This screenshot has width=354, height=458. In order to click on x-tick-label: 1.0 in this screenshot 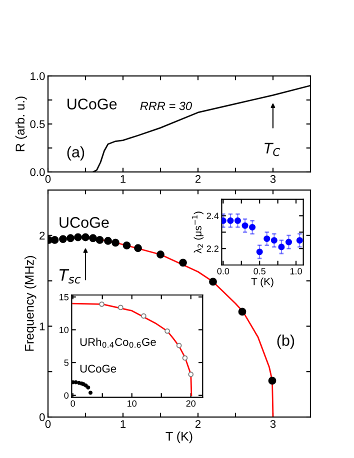, I will do `click(296, 271)`.